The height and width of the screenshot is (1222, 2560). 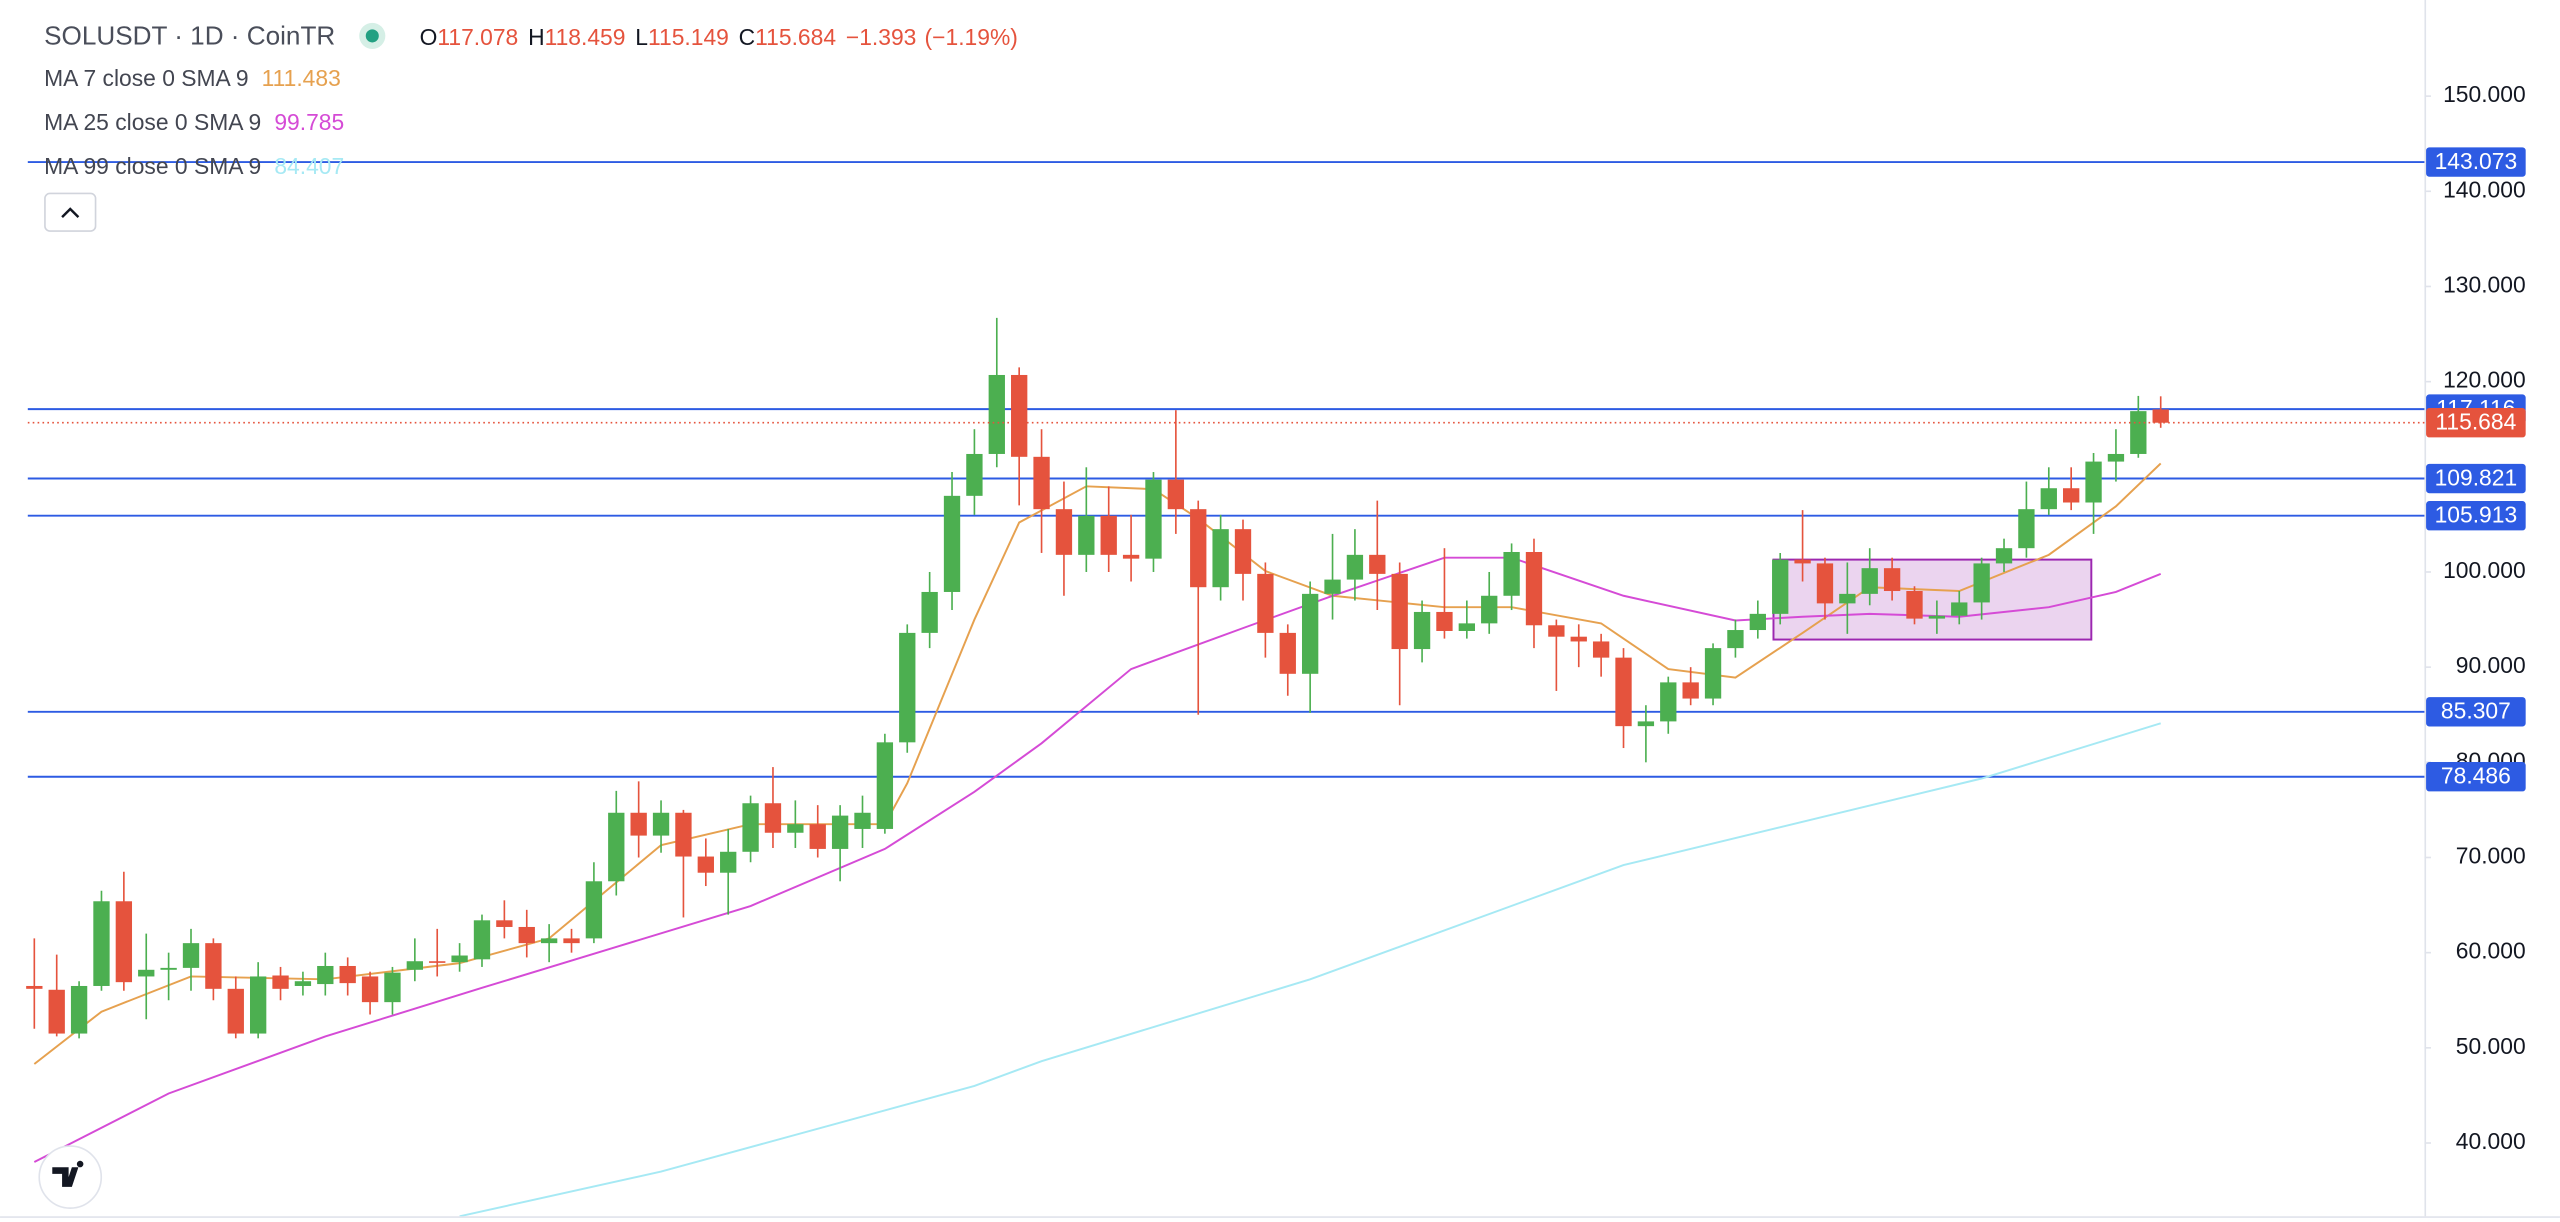 I want to click on price-label: 109.821, so click(x=2476, y=477).